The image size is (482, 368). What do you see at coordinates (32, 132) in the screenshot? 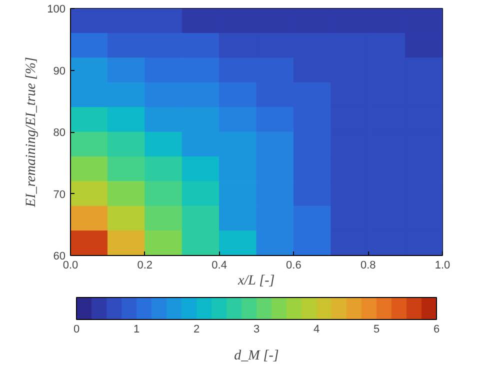
I see `y-axis-title: EI_remaining/EI_true [%]` at bounding box center [32, 132].